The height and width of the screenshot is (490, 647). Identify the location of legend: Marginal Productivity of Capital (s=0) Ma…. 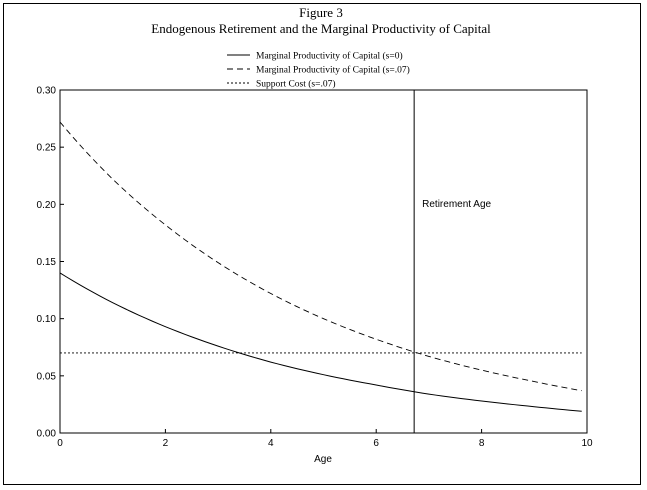
(318, 70).